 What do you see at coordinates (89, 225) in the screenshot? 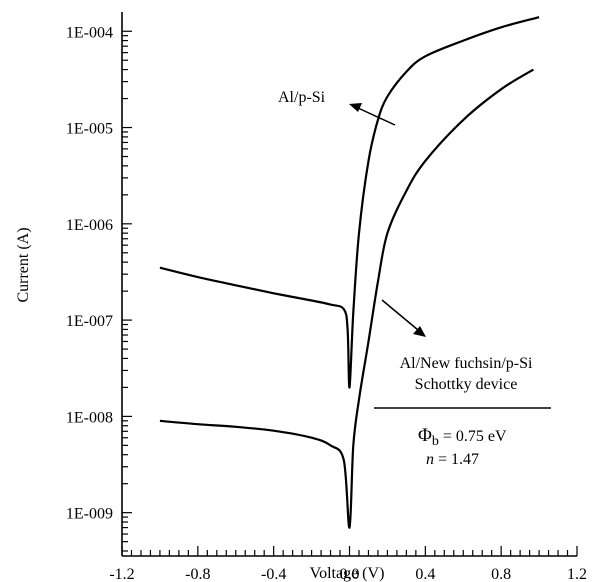
I see `y-tick-label: 1E-006` at bounding box center [89, 225].